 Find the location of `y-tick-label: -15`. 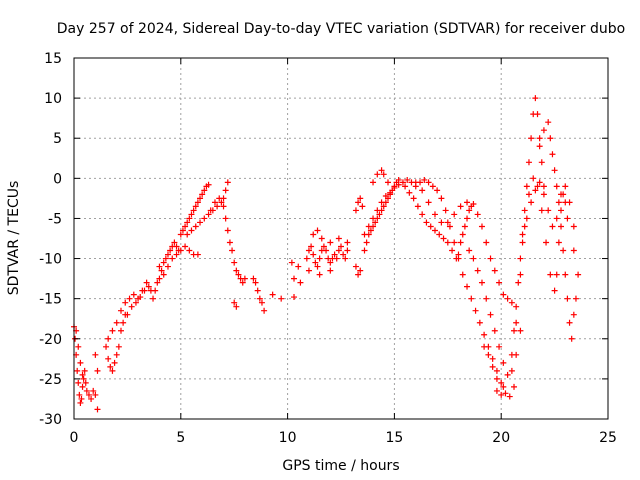

y-tick-label: -15 is located at coordinates (50, 300).